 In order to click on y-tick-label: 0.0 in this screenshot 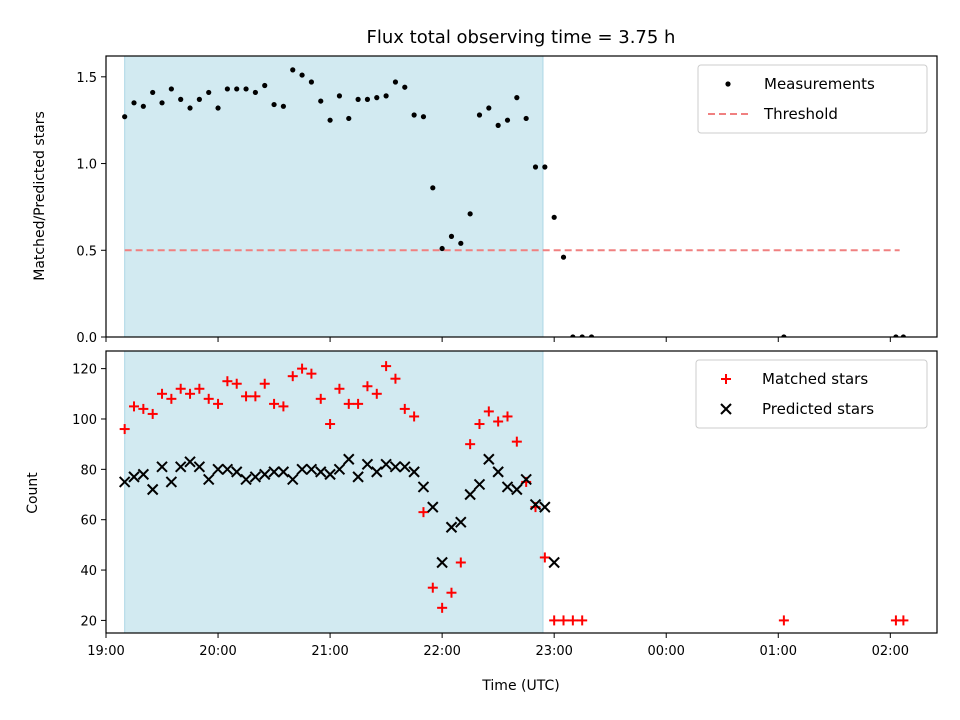, I will do `click(86, 338)`.